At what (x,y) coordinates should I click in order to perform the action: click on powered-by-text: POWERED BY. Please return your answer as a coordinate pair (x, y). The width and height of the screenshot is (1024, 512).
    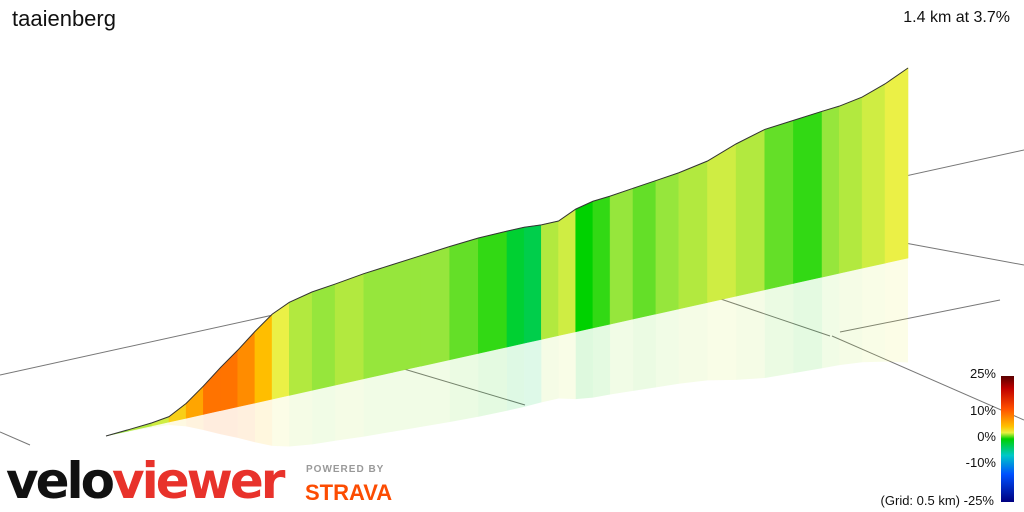
    Looking at the image, I should click on (345, 469).